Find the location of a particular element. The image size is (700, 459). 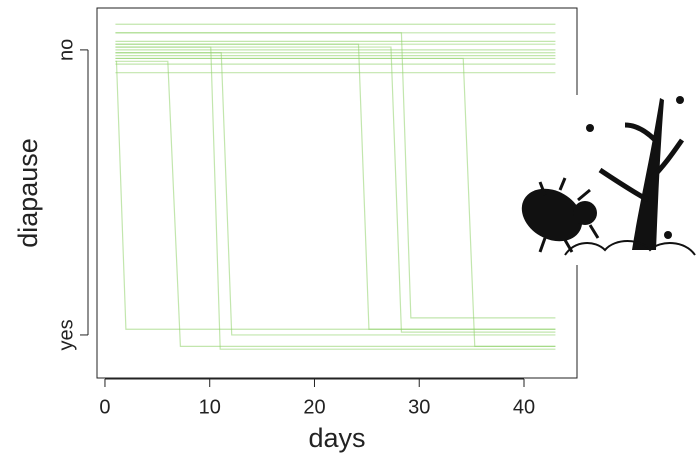

icon-bg is located at coordinates (630, 180).